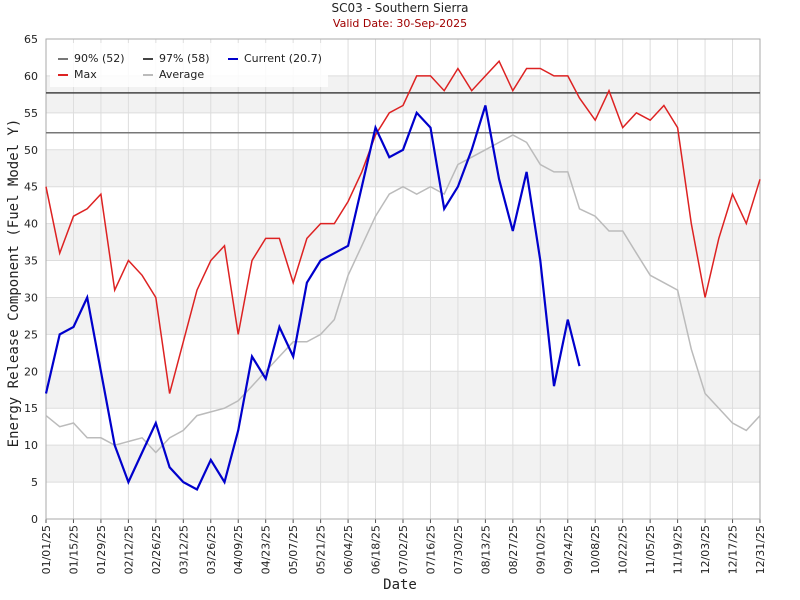  Describe the element at coordinates (485, 549) in the screenshot. I see `x-tick-label: 08/13/25` at that location.